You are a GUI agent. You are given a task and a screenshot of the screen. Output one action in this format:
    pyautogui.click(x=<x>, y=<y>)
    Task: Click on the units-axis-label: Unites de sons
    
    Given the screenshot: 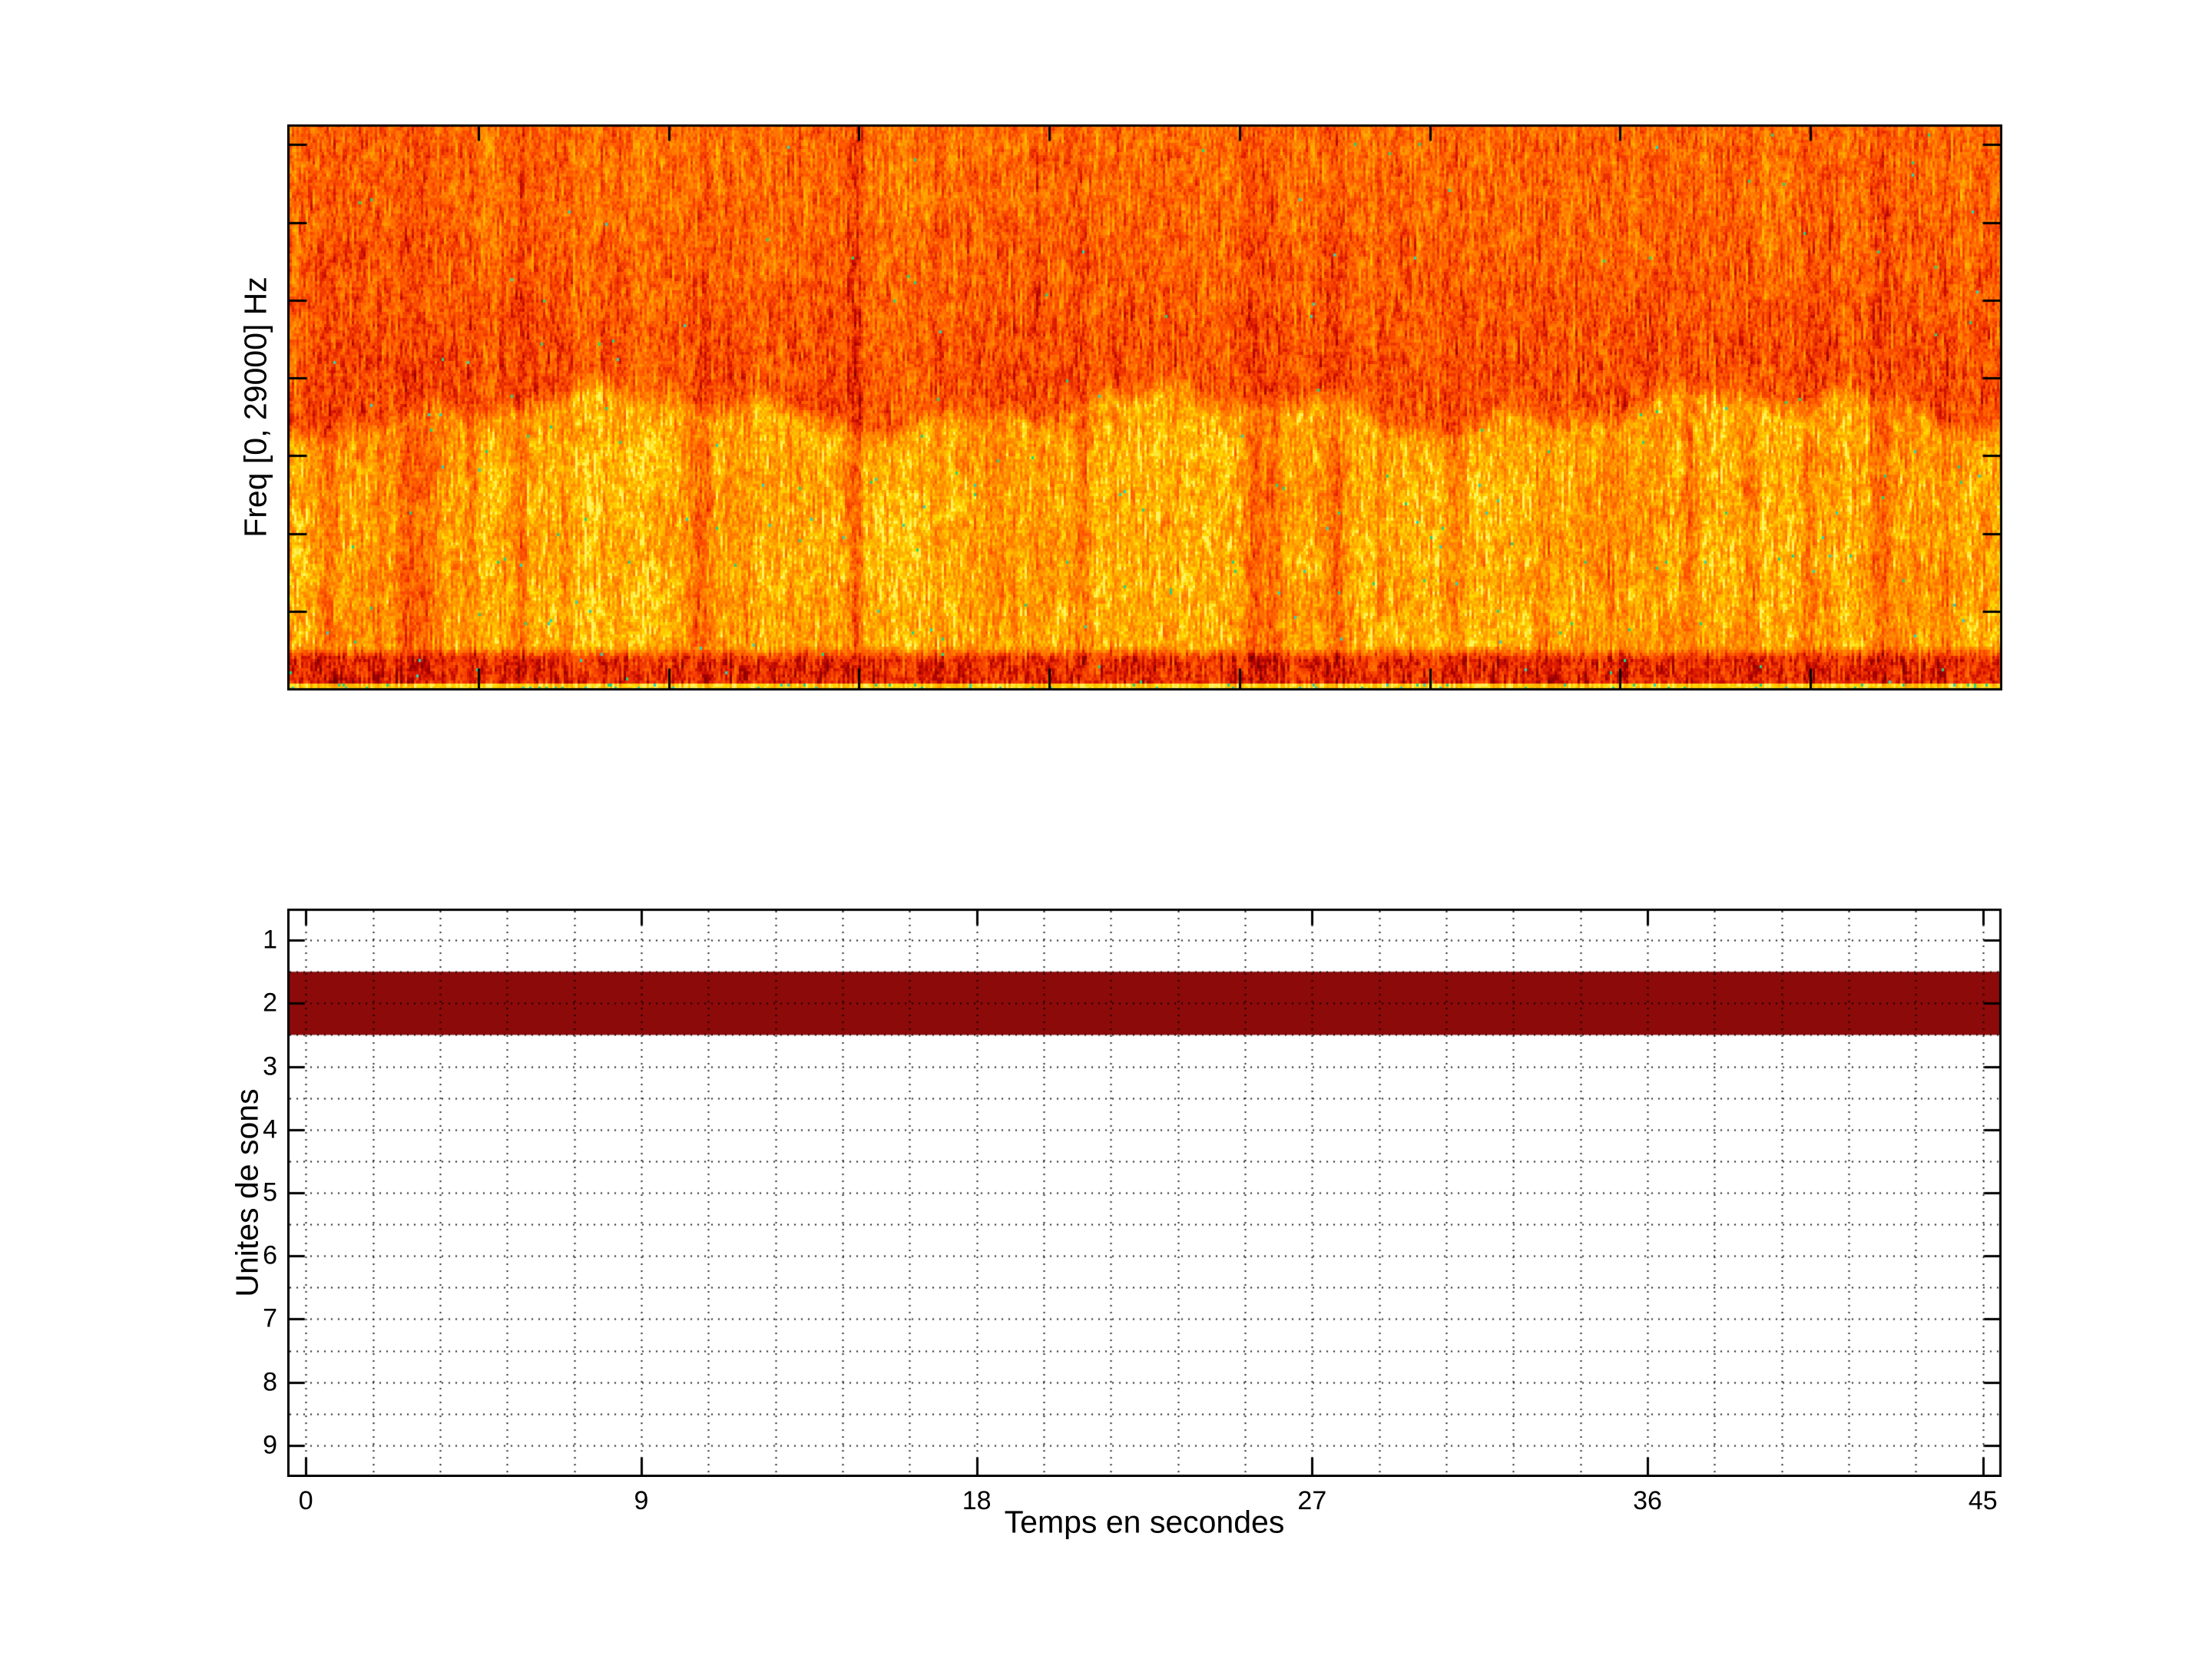 What is the action you would take?
    pyautogui.click(x=247, y=1192)
    